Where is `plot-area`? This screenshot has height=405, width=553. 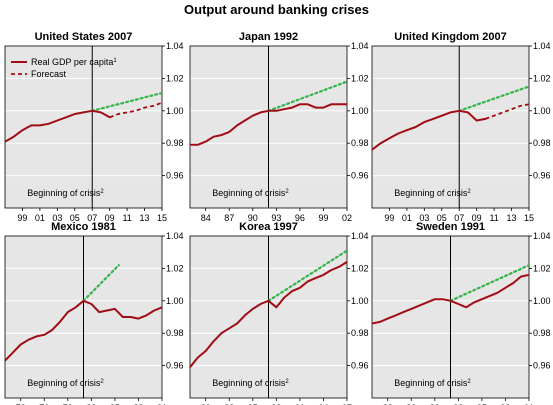
plot-area is located at coordinates (83, 127).